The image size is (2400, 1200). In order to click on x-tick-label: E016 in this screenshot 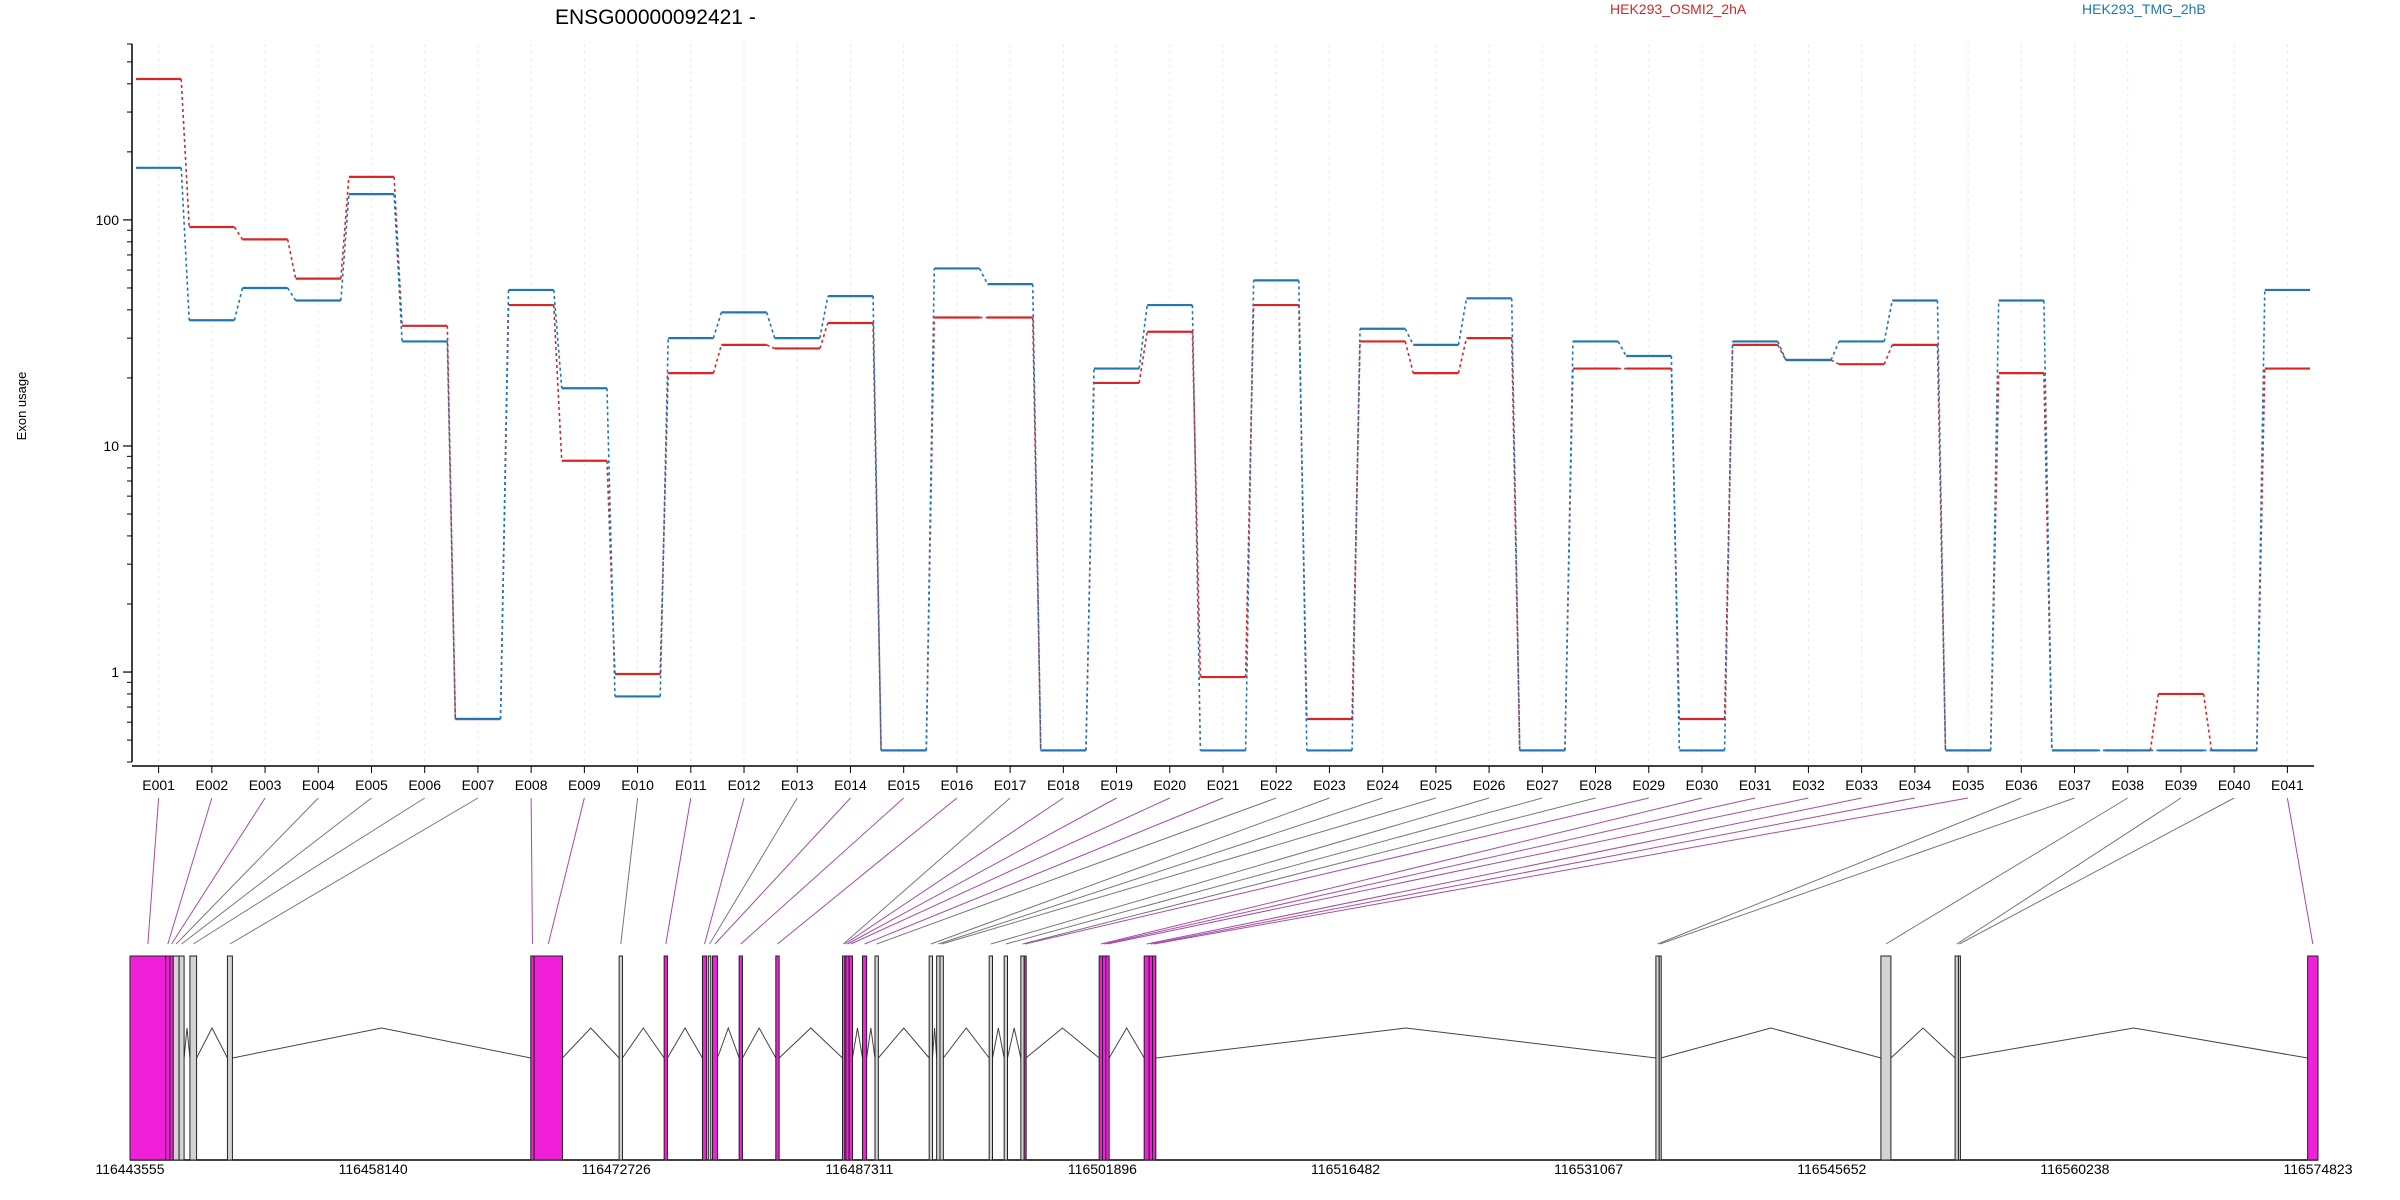, I will do `click(957, 785)`.